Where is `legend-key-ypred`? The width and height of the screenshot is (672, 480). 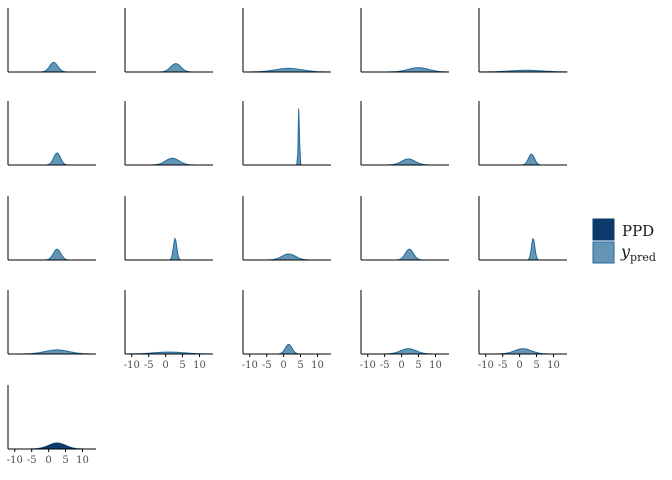
legend-key-ypred is located at coordinates (603, 252).